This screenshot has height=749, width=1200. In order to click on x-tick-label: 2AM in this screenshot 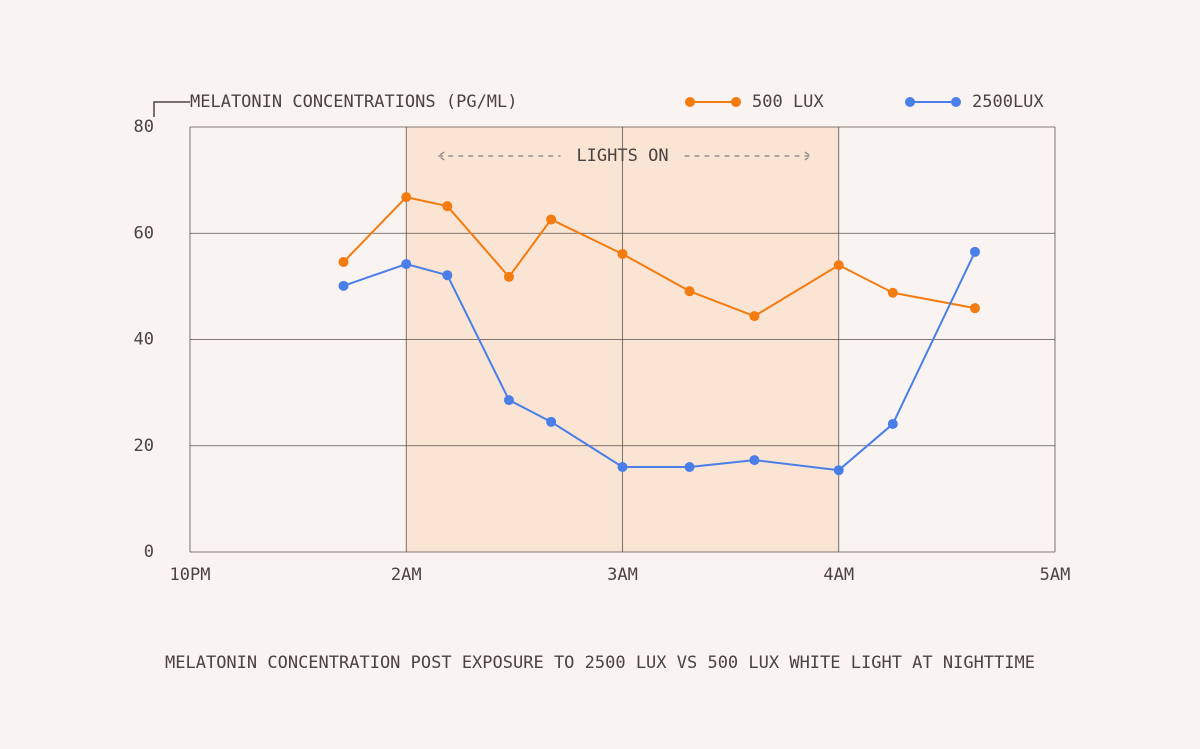, I will do `click(406, 575)`.